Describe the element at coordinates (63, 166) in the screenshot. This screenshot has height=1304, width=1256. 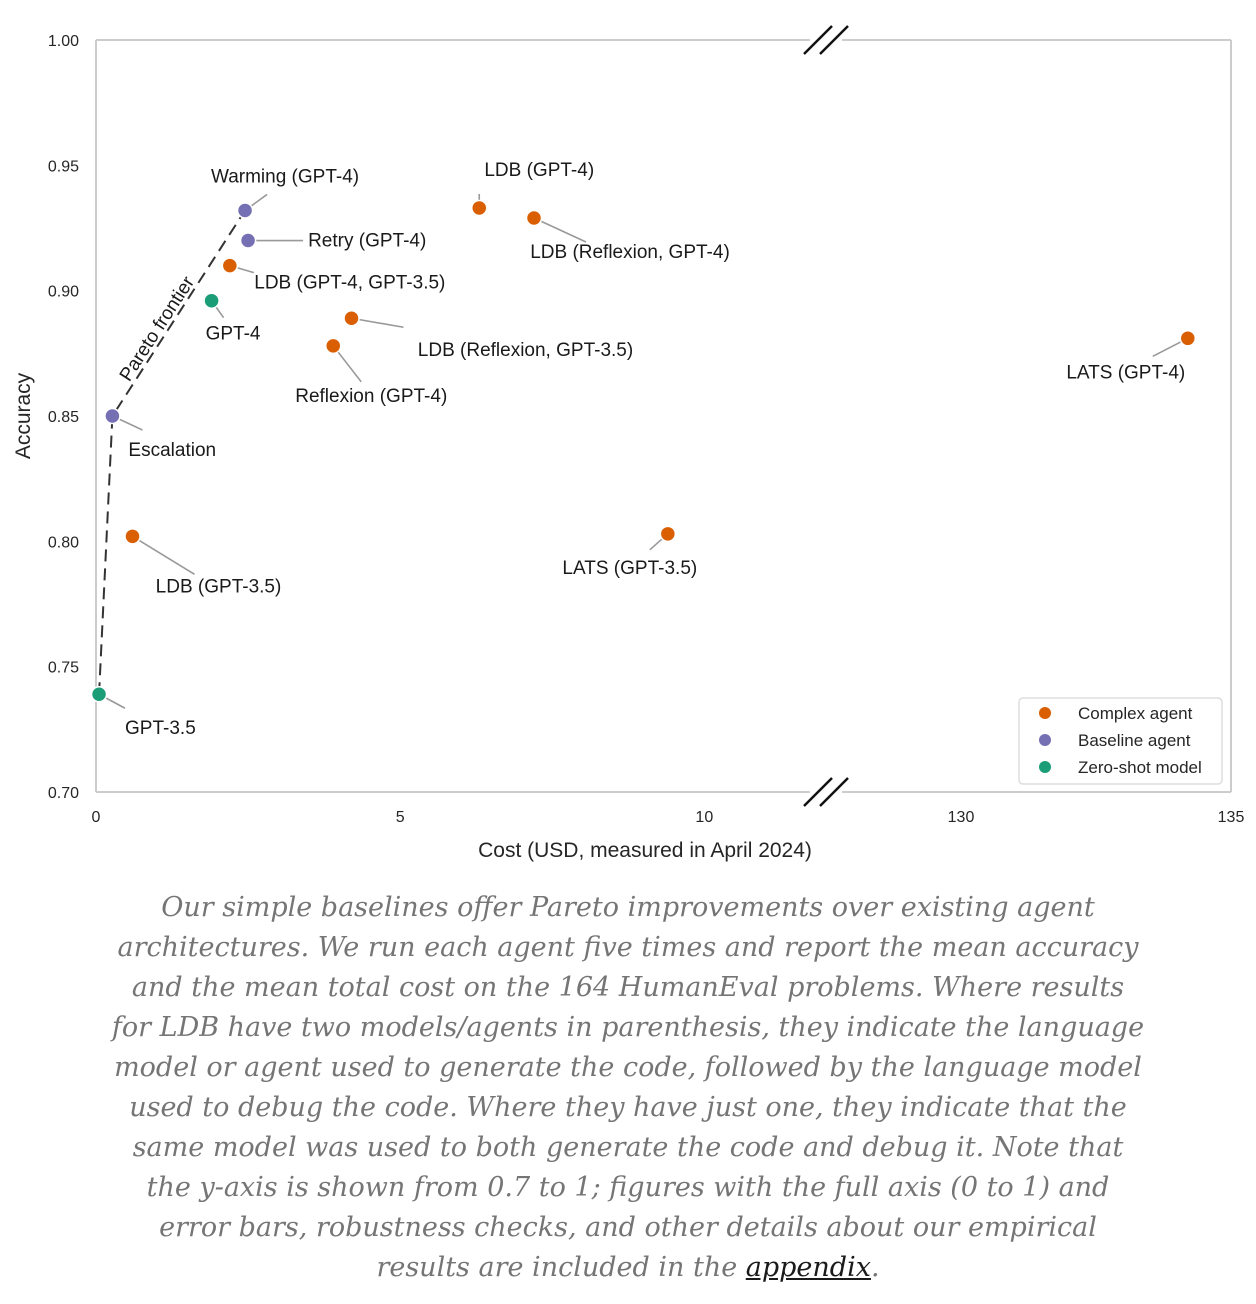
I see `y-tick-label: 0.95` at that location.